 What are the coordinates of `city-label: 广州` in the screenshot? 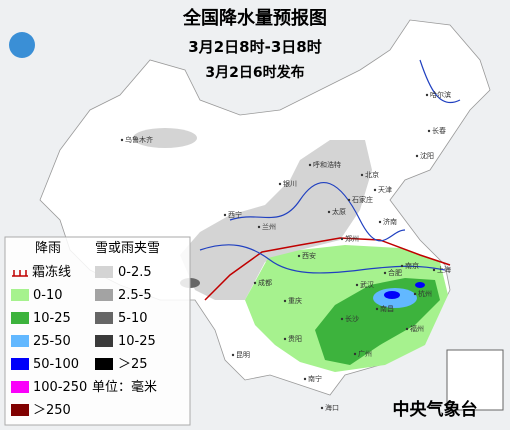 It's located at (365, 353).